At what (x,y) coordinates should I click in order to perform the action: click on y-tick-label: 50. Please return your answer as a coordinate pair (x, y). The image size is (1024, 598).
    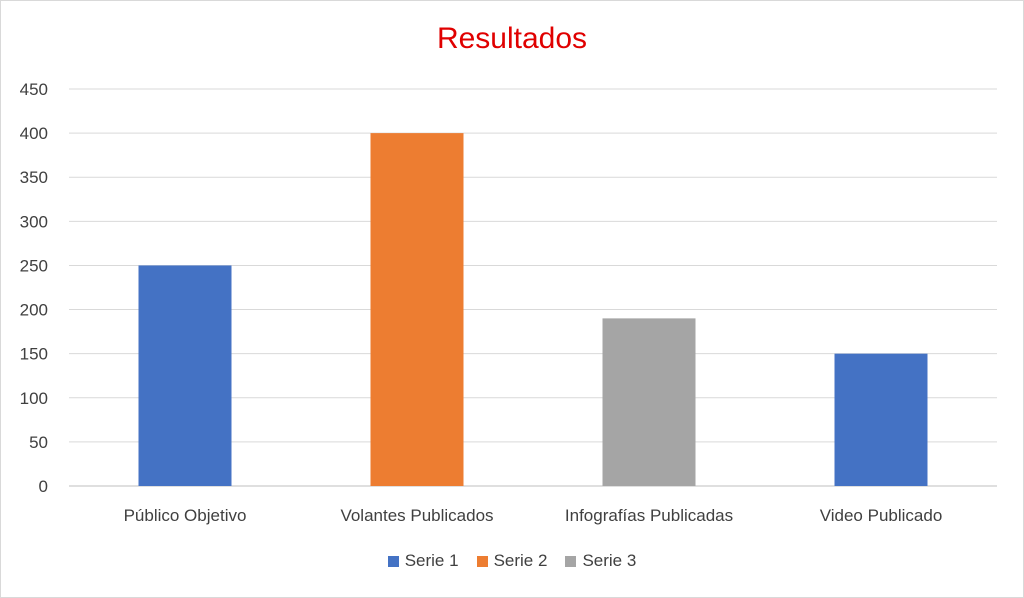
    Looking at the image, I should click on (38, 442).